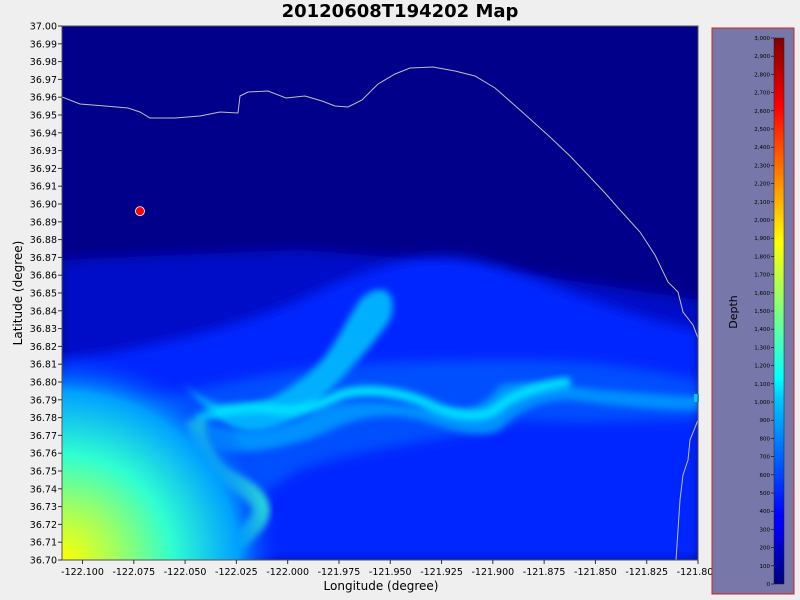  I want to click on y-tick-label: 36.94, so click(43, 133).